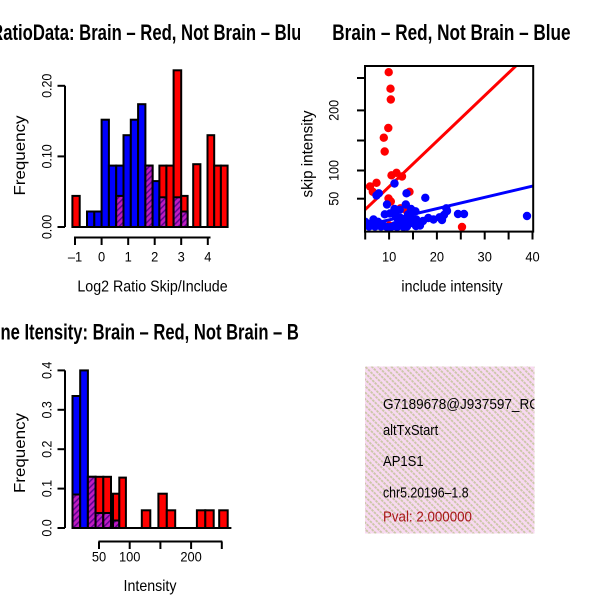  Describe the element at coordinates (451, 33) in the screenshot. I see `svg-text: Brain – Red, Not Brain – Blue` at that location.